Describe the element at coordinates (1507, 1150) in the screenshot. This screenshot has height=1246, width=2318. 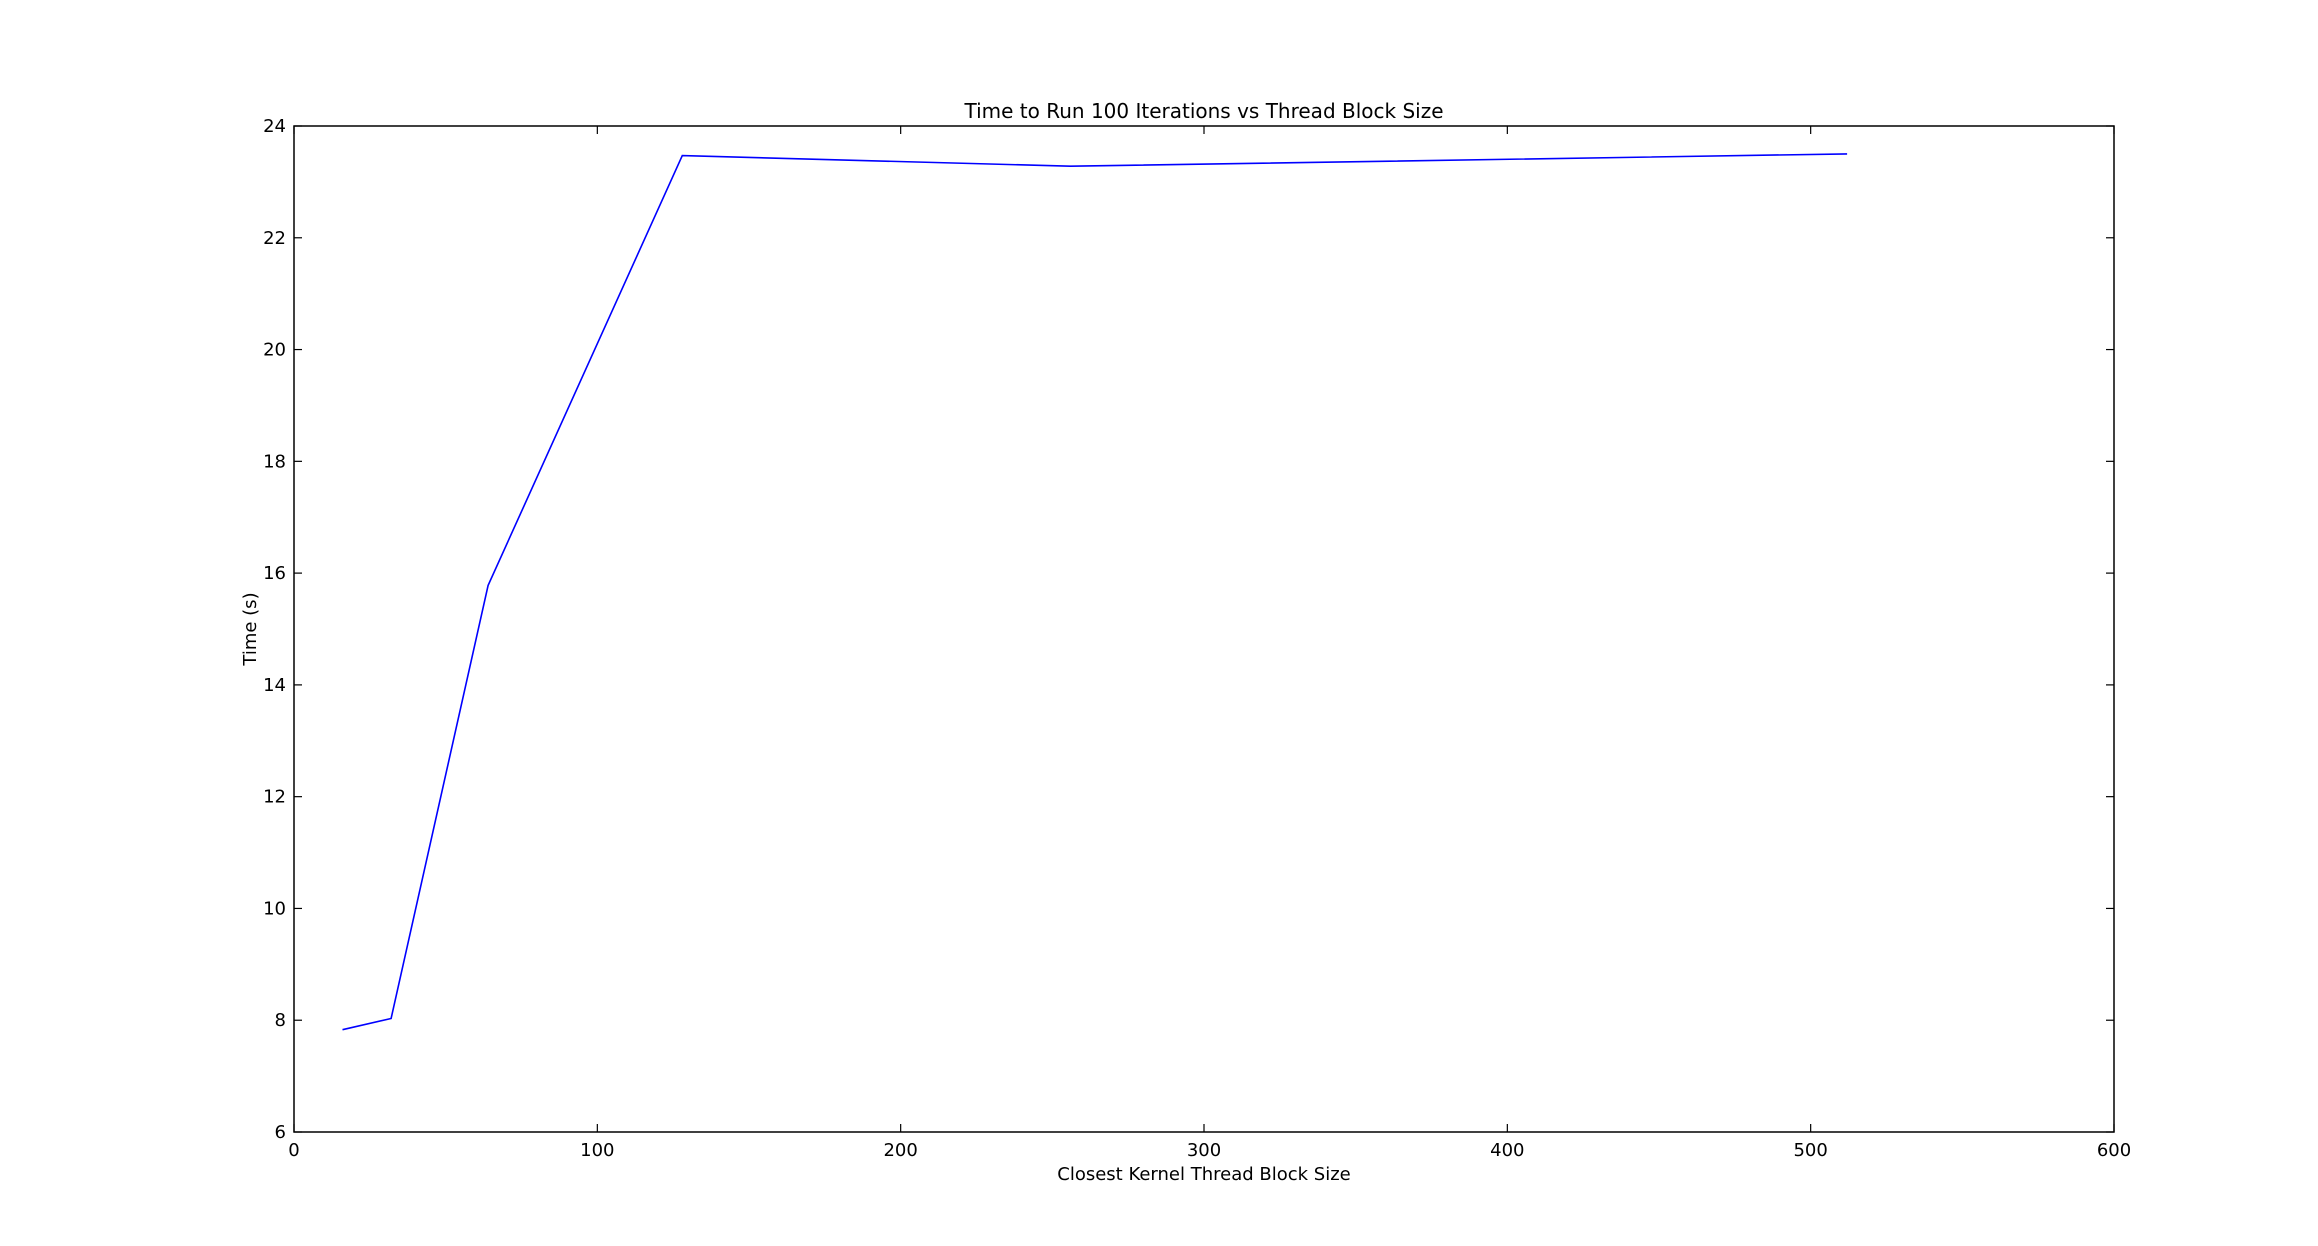
I see `x-tick-label: 400` at that location.